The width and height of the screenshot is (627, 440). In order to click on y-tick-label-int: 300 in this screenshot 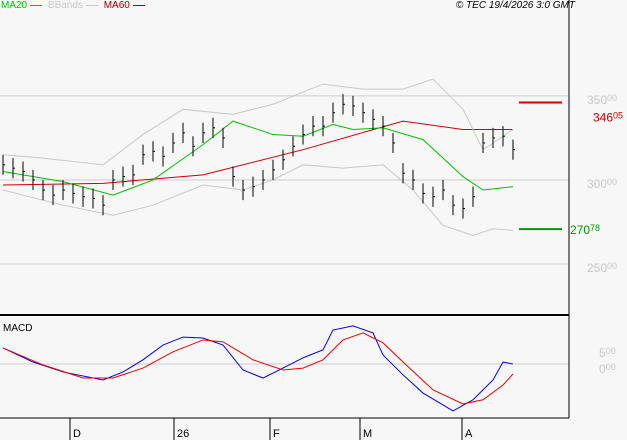, I will do `click(597, 184)`.